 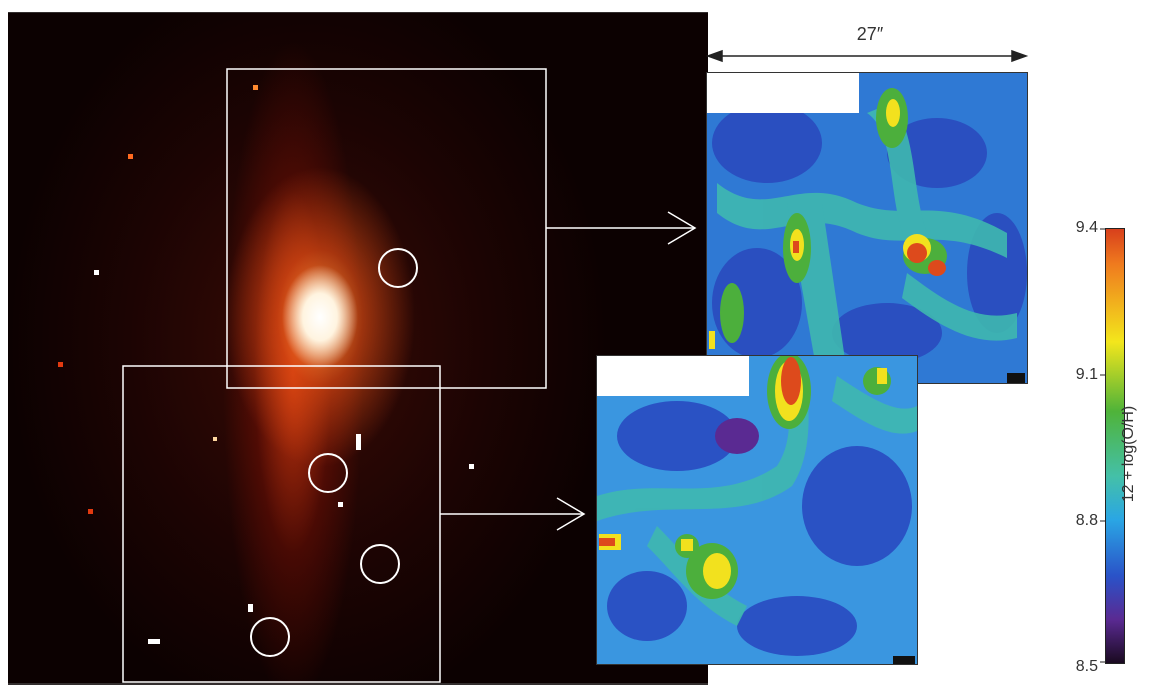 What do you see at coordinates (1086, 374) in the screenshot?
I see `colorbar-tick: 9.1` at bounding box center [1086, 374].